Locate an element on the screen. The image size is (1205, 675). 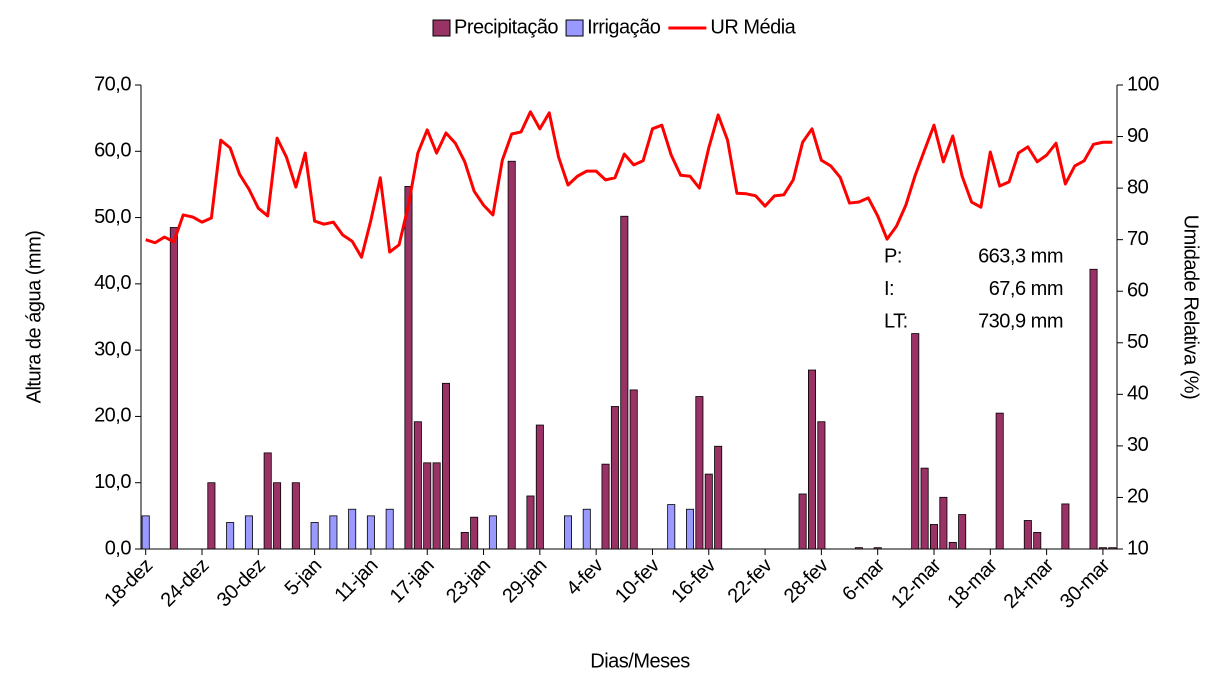
y2-tick-label: 90 is located at coordinates (1138, 136).